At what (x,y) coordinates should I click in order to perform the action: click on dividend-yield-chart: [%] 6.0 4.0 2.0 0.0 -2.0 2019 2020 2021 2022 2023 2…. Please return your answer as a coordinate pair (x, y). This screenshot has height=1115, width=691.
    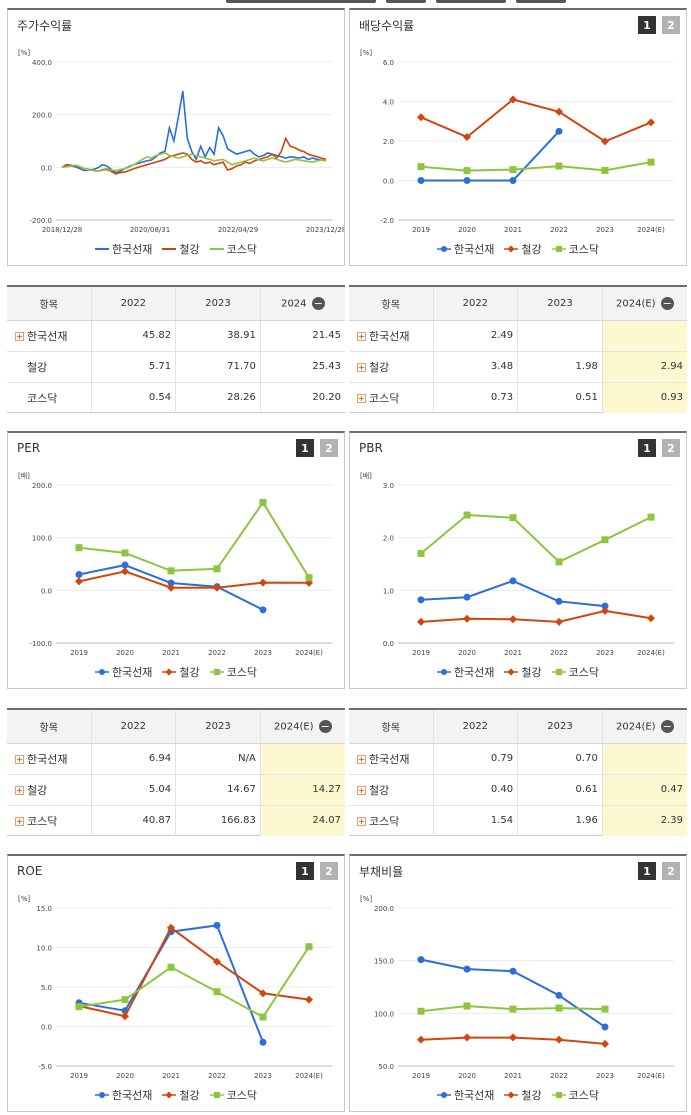
    Looking at the image, I should click on (517, 141).